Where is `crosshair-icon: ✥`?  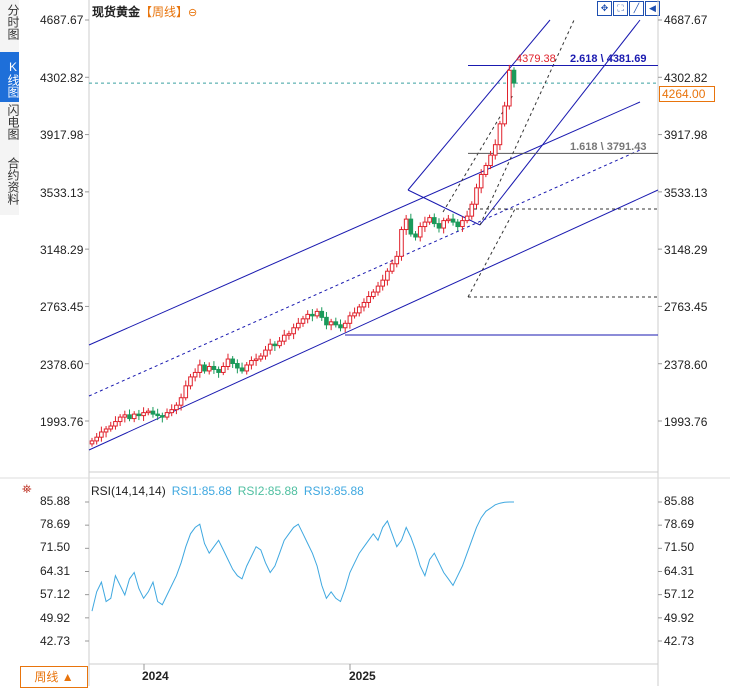 crosshair-icon: ✥ is located at coordinates (604, 8).